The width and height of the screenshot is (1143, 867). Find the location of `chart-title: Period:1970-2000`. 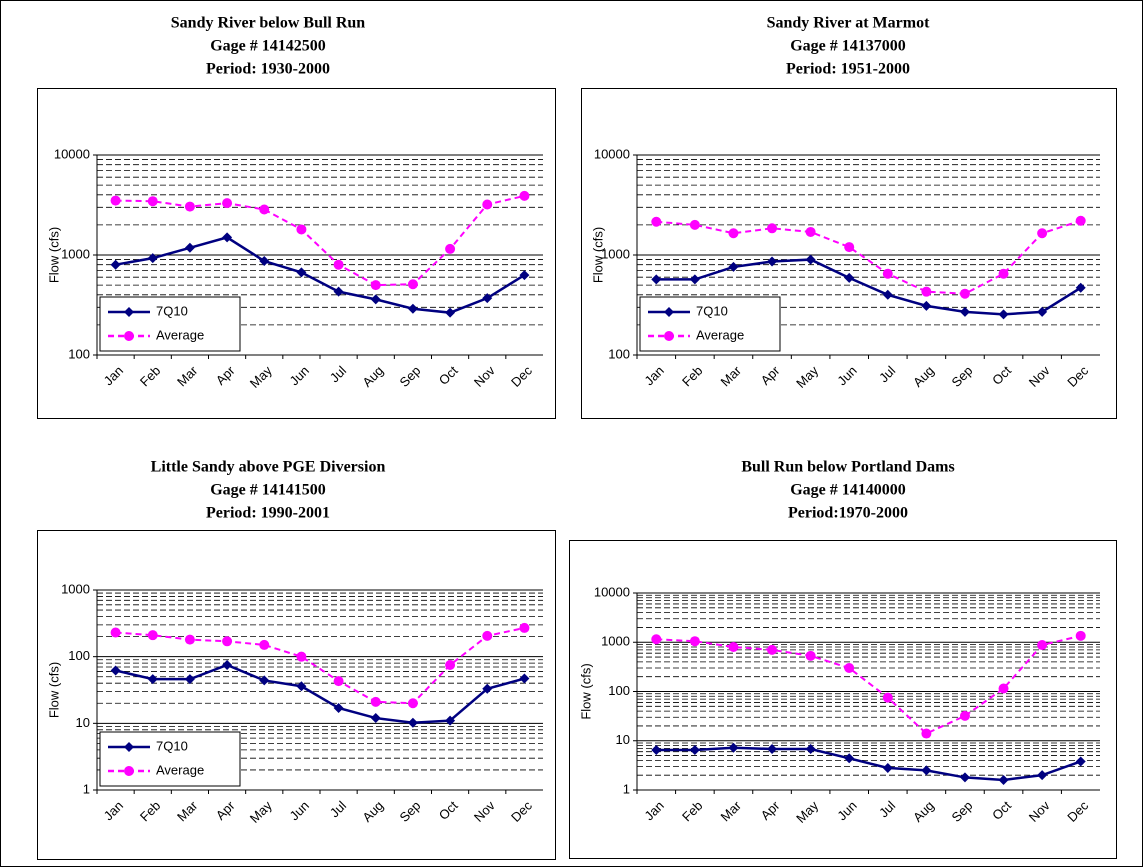

chart-title: Period:1970-2000 is located at coordinates (848, 513).